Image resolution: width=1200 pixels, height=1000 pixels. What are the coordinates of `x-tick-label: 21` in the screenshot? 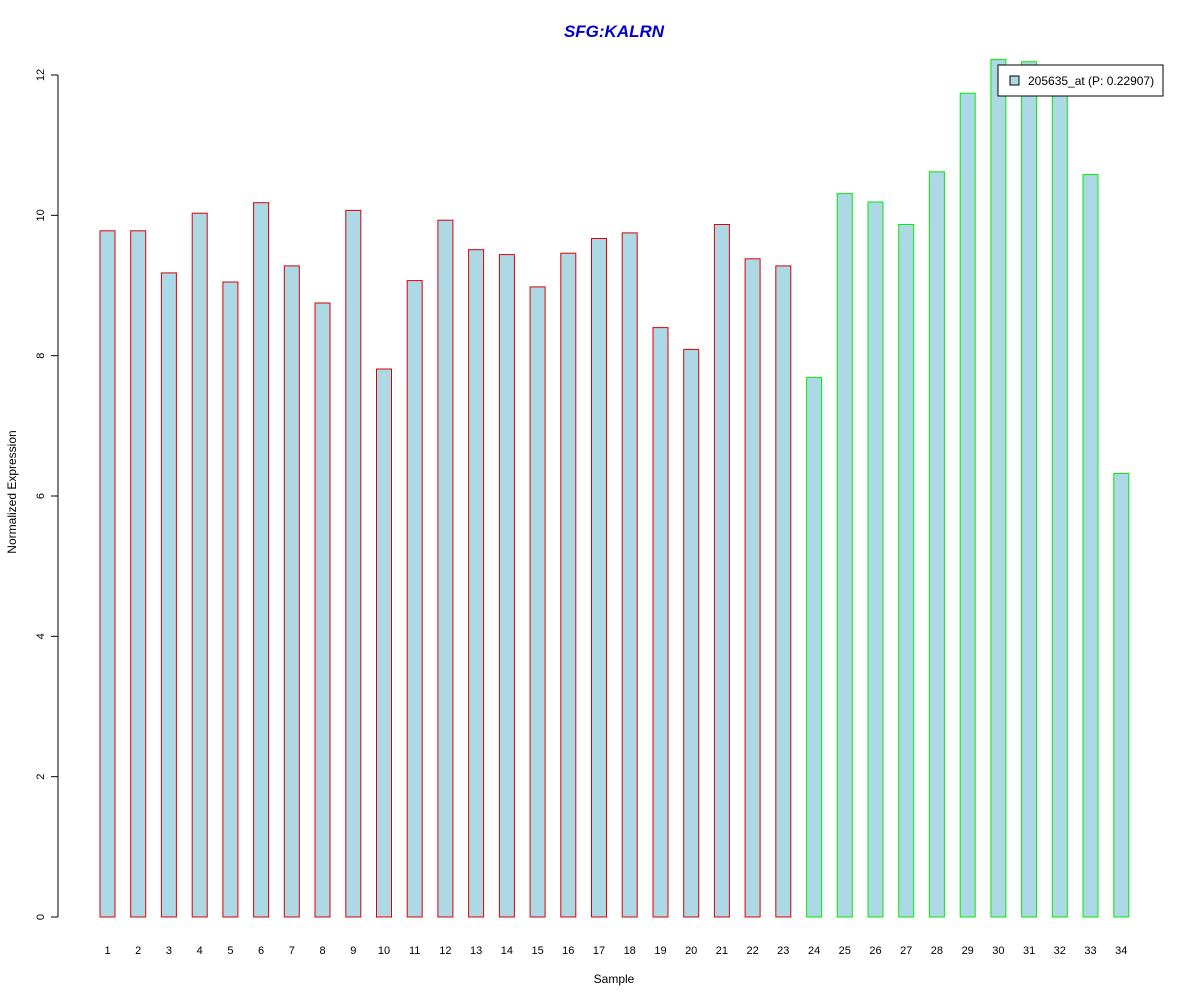 It's located at (722, 951).